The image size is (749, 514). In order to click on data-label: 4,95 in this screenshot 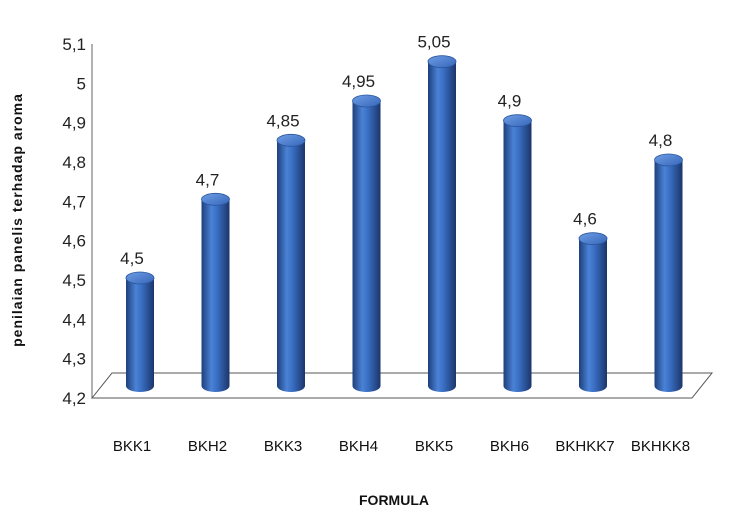, I will do `click(358, 81)`.